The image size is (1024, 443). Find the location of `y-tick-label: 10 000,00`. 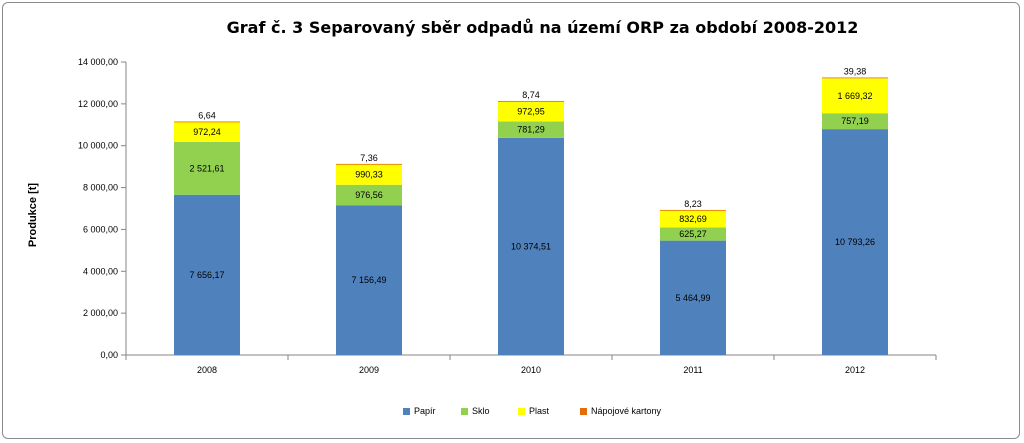

y-tick-label: 10 000,00 is located at coordinates (98, 146).